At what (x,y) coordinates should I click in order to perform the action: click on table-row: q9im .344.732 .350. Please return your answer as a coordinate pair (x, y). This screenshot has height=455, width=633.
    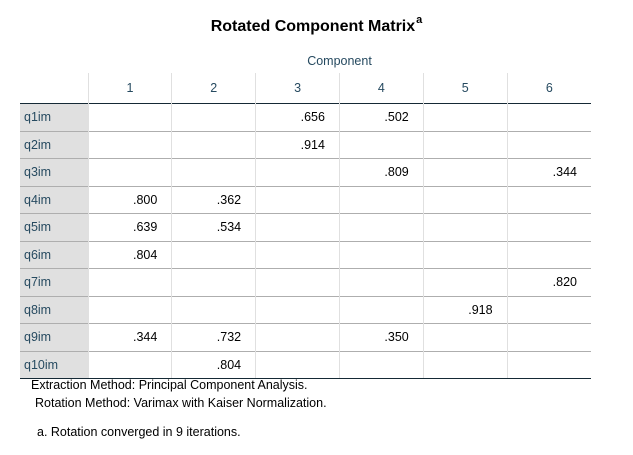
    Looking at the image, I should click on (305, 337).